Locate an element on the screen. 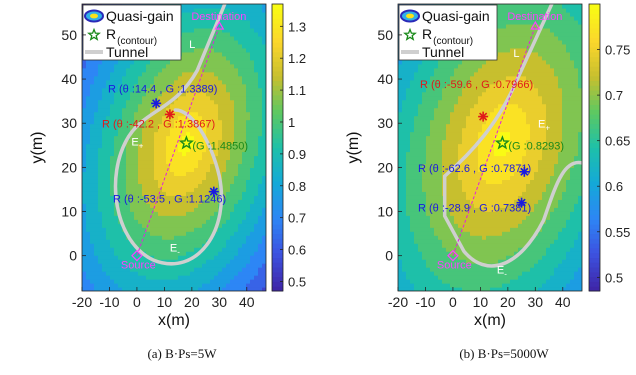 The image size is (636, 375). colorbar-tick-label: 1.1 is located at coordinates (297, 90).